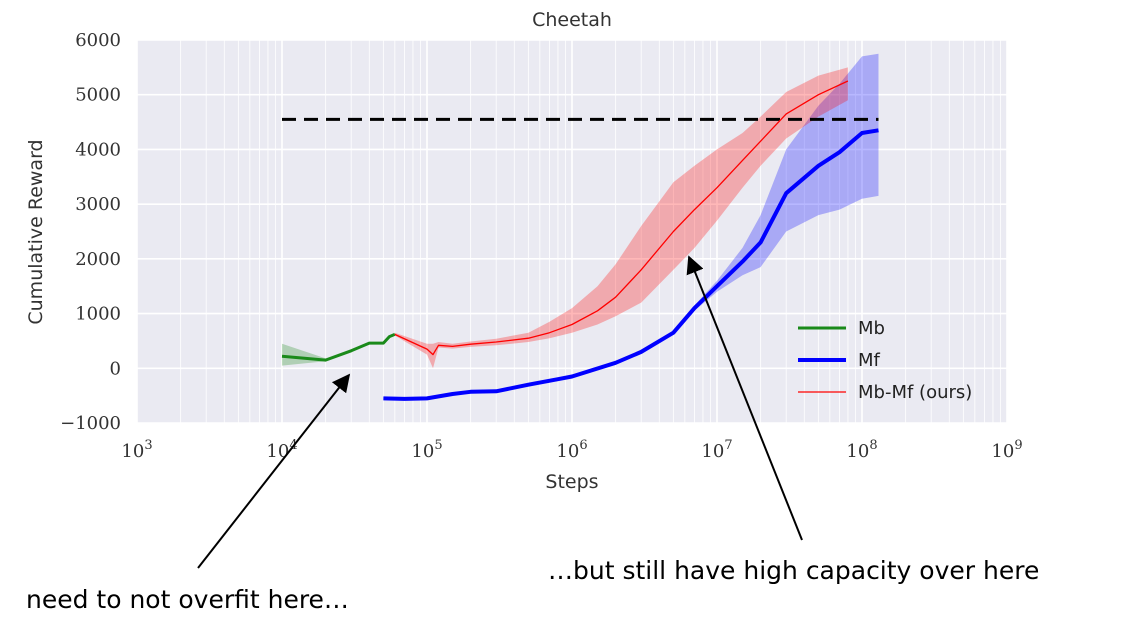  Describe the element at coordinates (98, 204) in the screenshot. I see `y-tick-label: 3000` at that location.